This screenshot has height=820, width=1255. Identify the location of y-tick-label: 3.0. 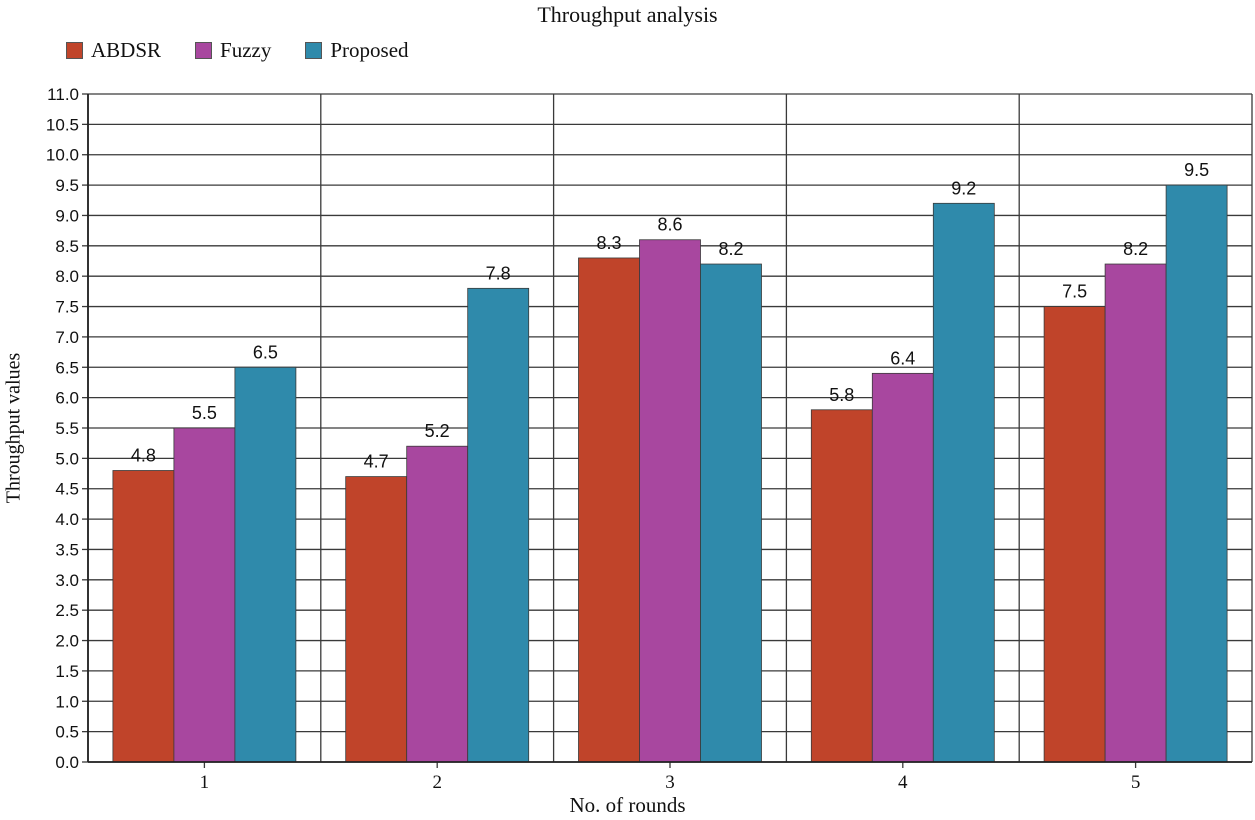
(67, 580).